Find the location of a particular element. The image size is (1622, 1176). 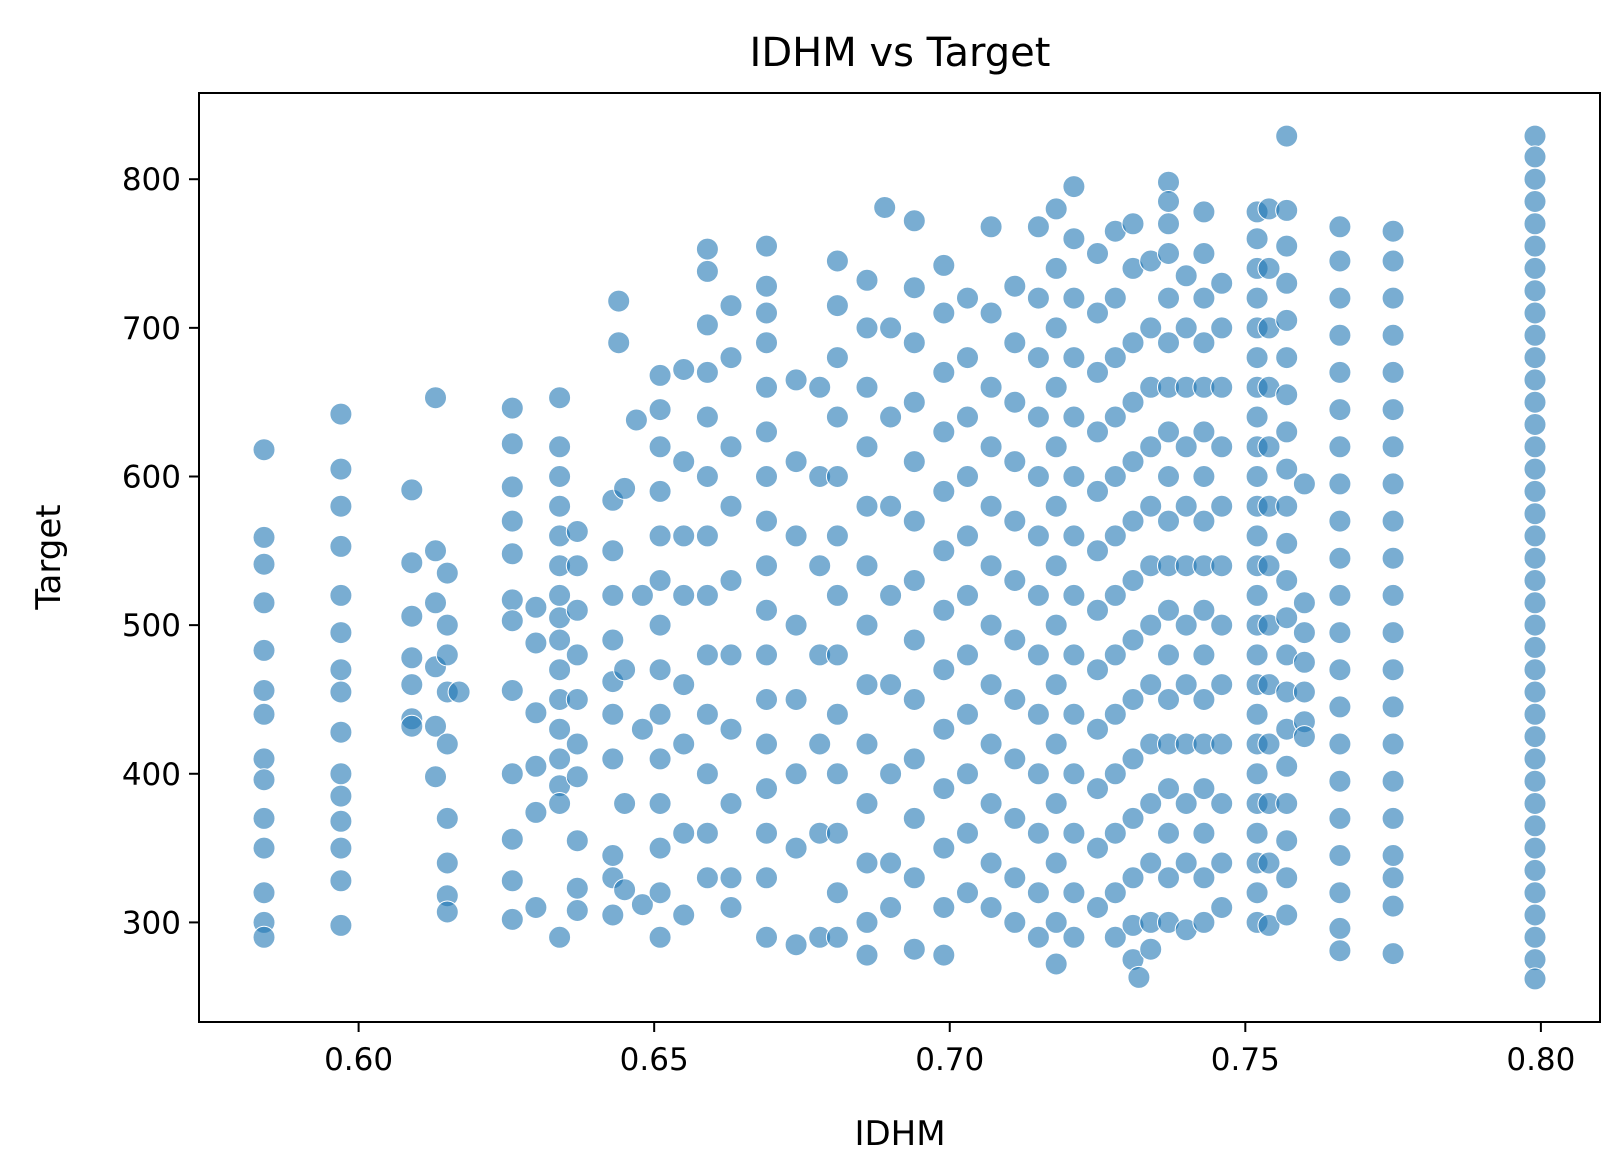

y-tick-label: 300 is located at coordinates (151, 923).